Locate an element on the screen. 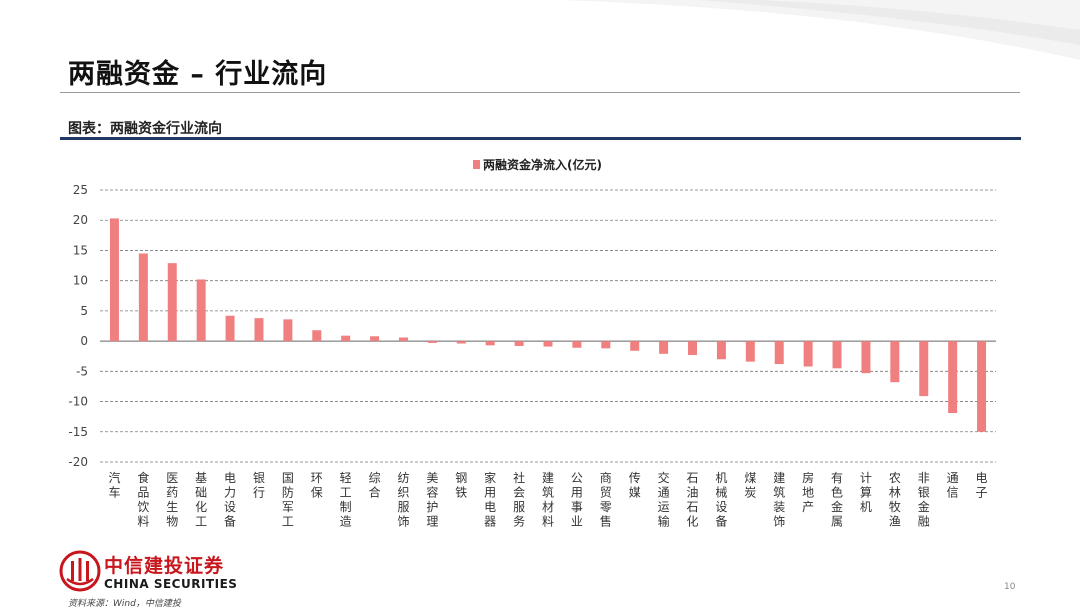  y-tick-label: -20 is located at coordinates (78, 462).